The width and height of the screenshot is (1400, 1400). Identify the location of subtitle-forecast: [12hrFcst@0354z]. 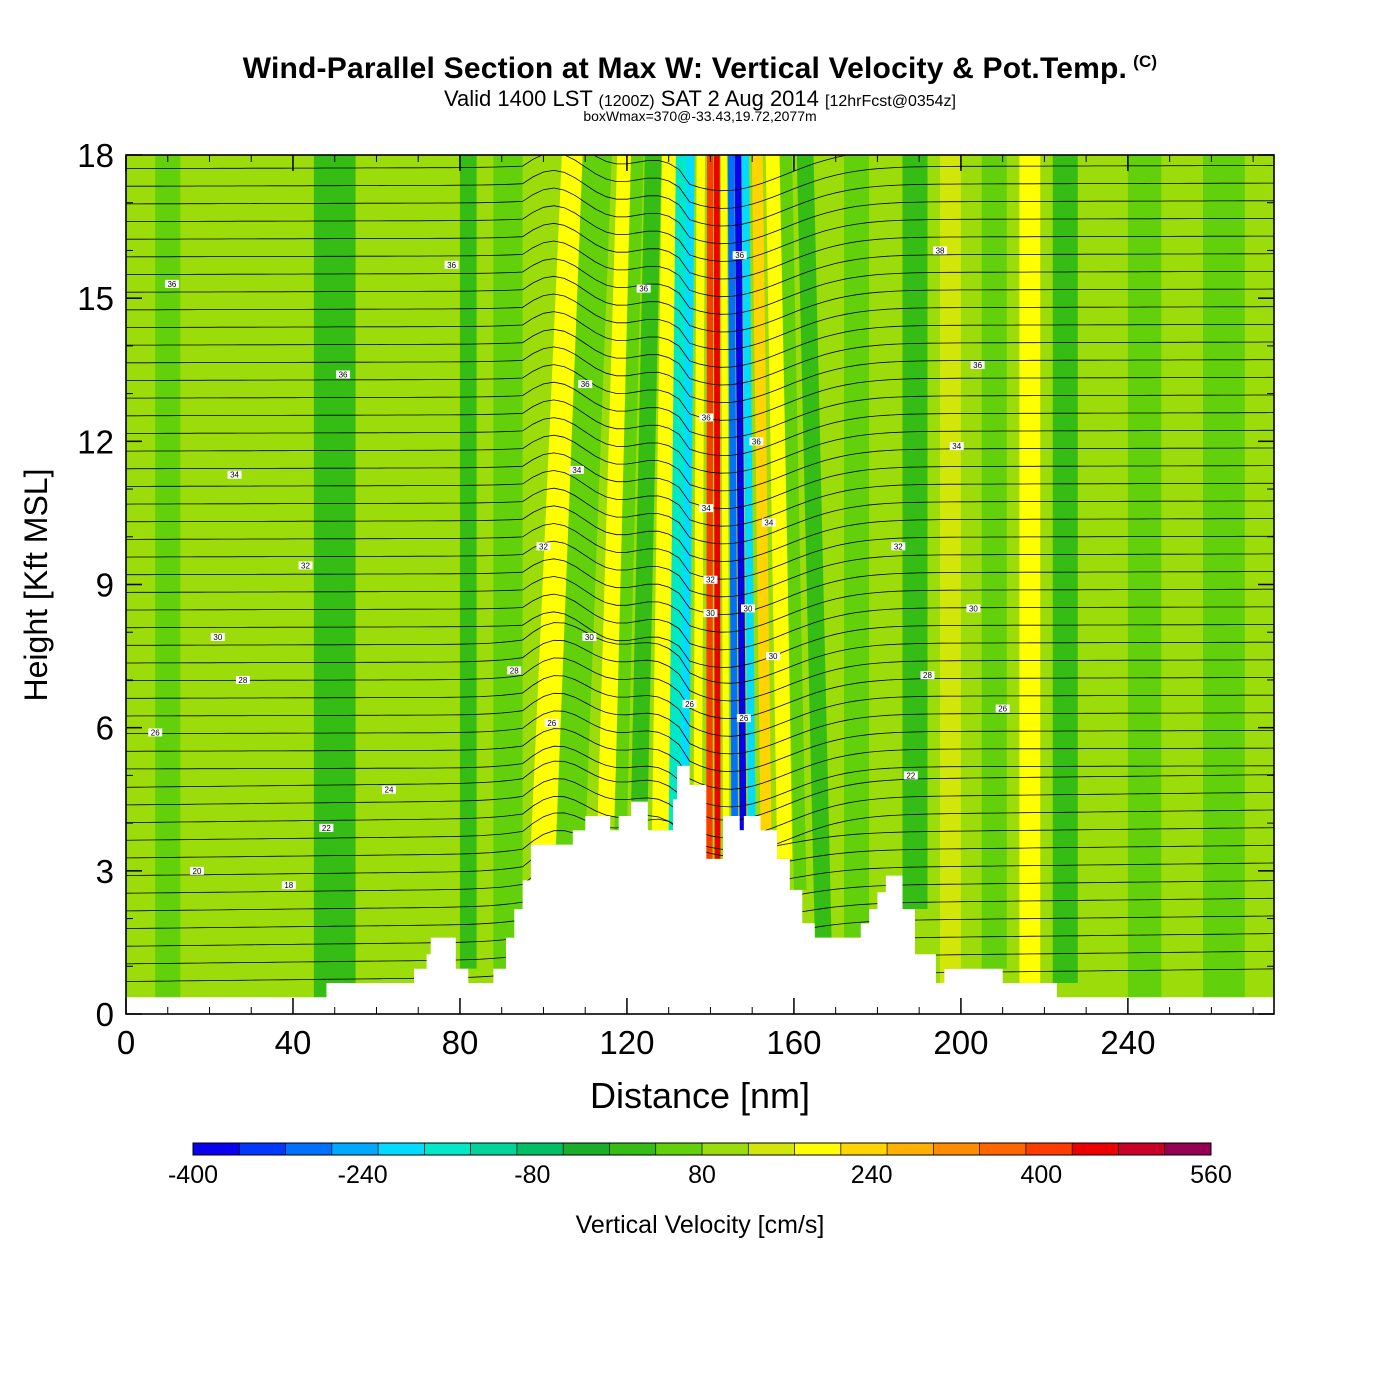
(890, 101).